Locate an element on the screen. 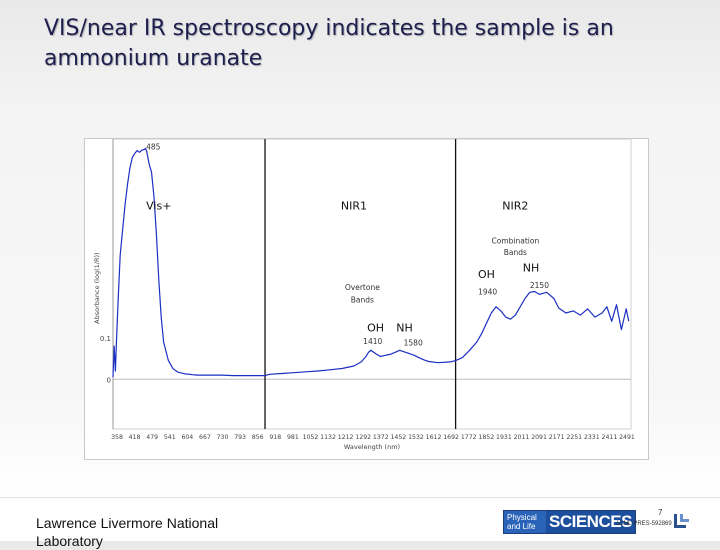 The width and height of the screenshot is (720, 550). x-tick-label: 2011 is located at coordinates (522, 437).